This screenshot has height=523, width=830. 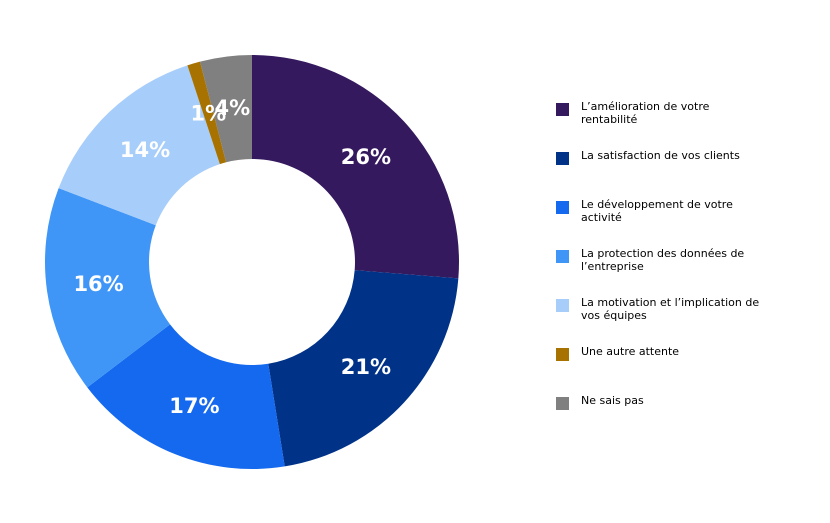 What do you see at coordinates (691, 353) in the screenshot?
I see `legend-item: Une autre attente` at bounding box center [691, 353].